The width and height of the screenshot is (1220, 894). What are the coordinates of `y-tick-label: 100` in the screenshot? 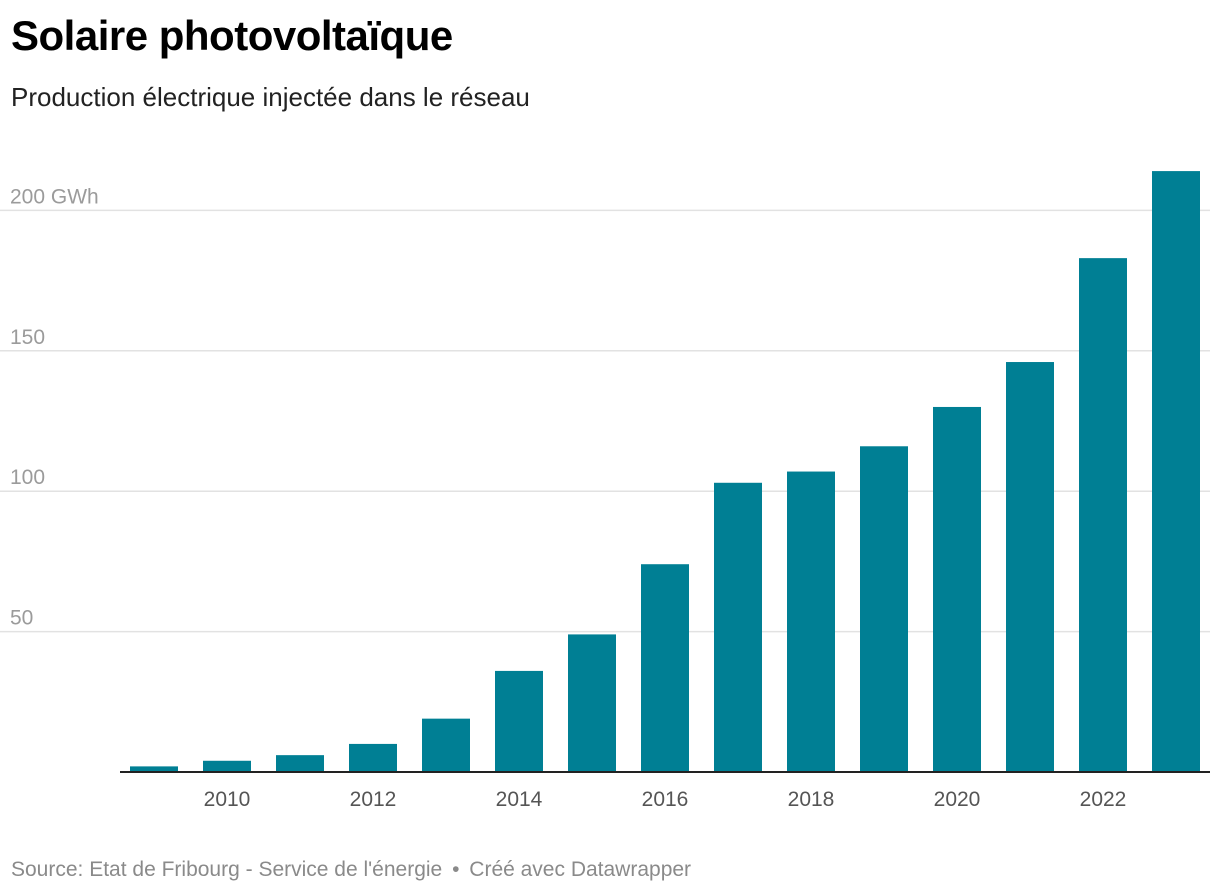 It's located at (27, 477).